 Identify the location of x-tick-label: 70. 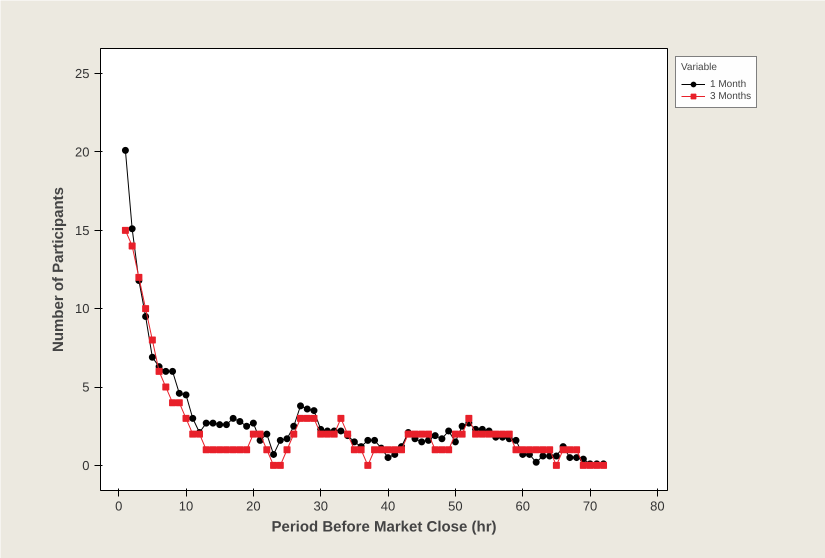
(590, 506).